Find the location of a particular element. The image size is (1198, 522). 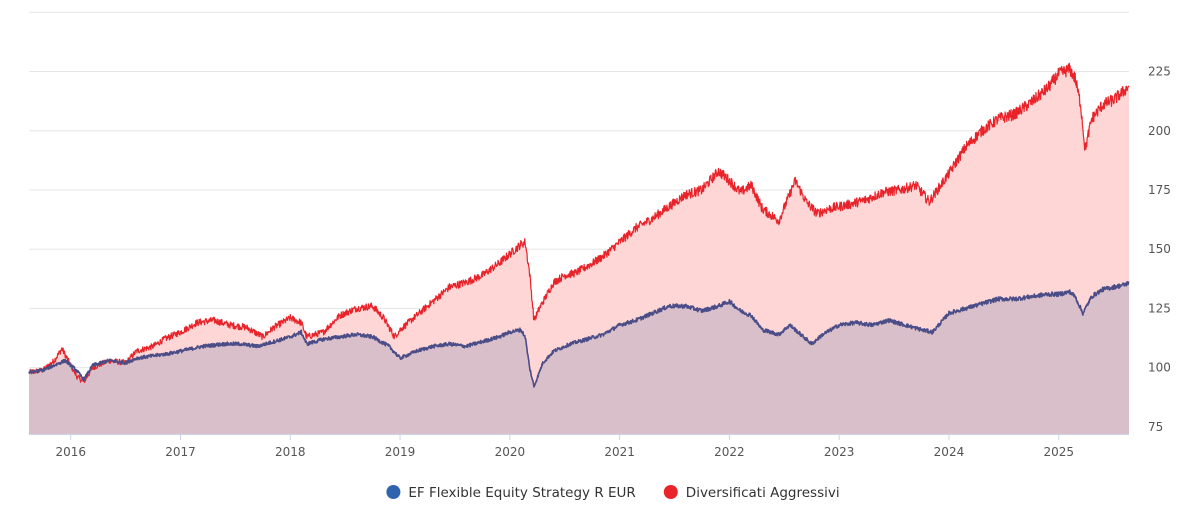

y-tick-label-225: 225 is located at coordinates (1159, 72).